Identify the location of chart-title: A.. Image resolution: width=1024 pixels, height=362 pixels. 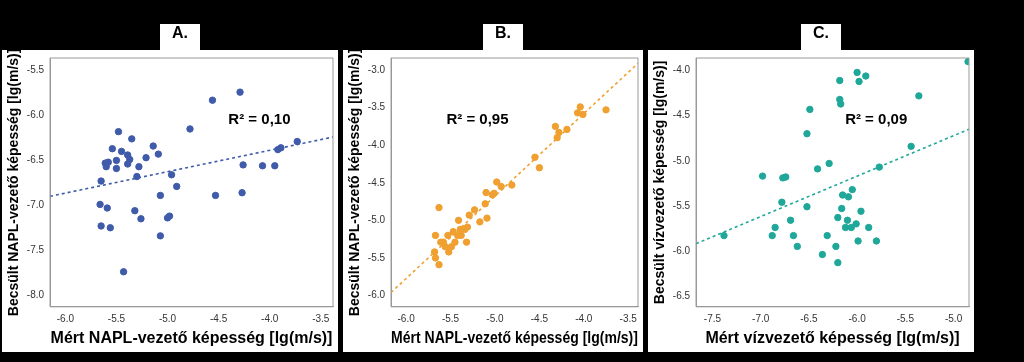
(180, 37).